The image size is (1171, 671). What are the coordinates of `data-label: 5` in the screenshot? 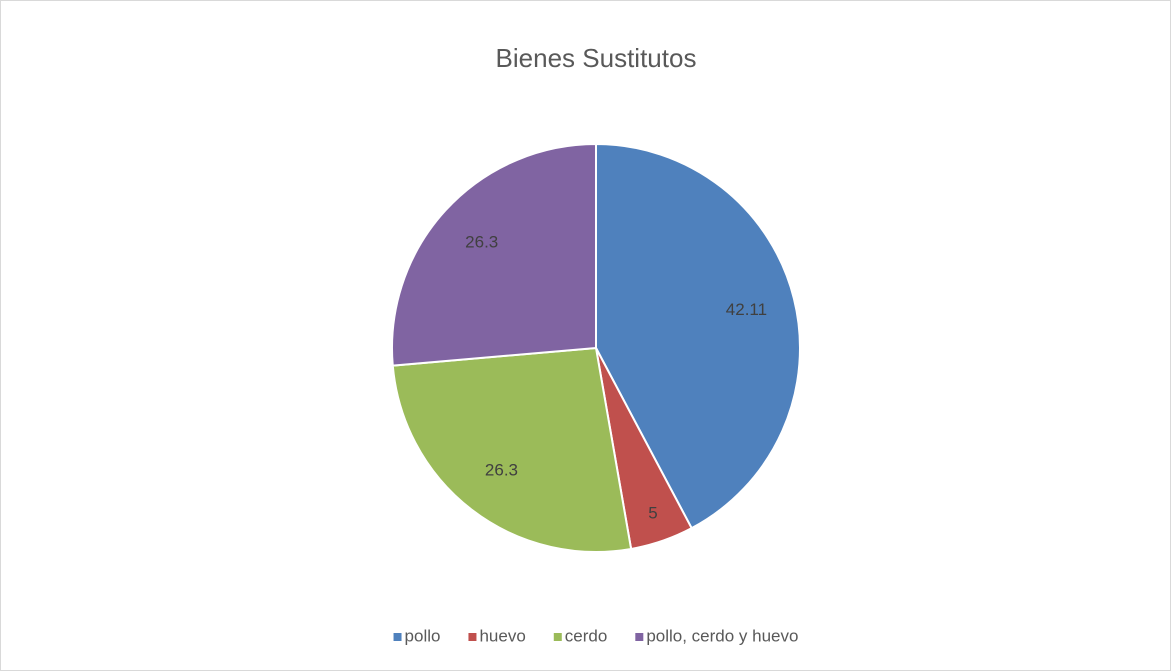 It's located at (652, 512).